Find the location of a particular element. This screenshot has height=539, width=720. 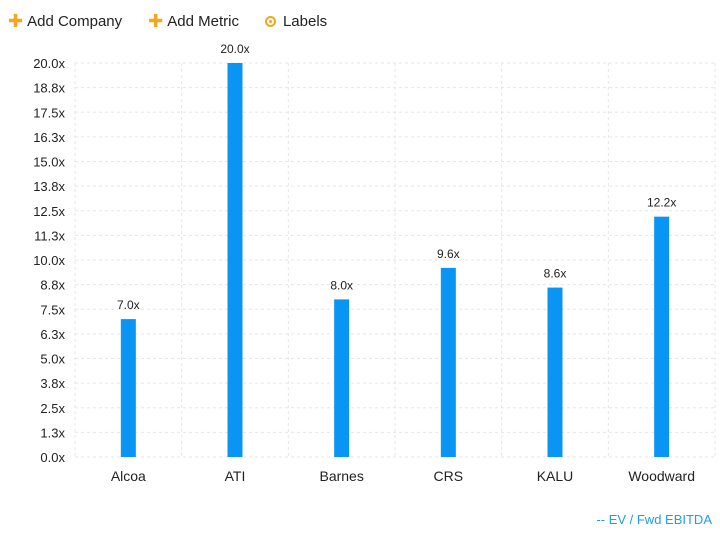

radio-target-icon is located at coordinates (270, 21).